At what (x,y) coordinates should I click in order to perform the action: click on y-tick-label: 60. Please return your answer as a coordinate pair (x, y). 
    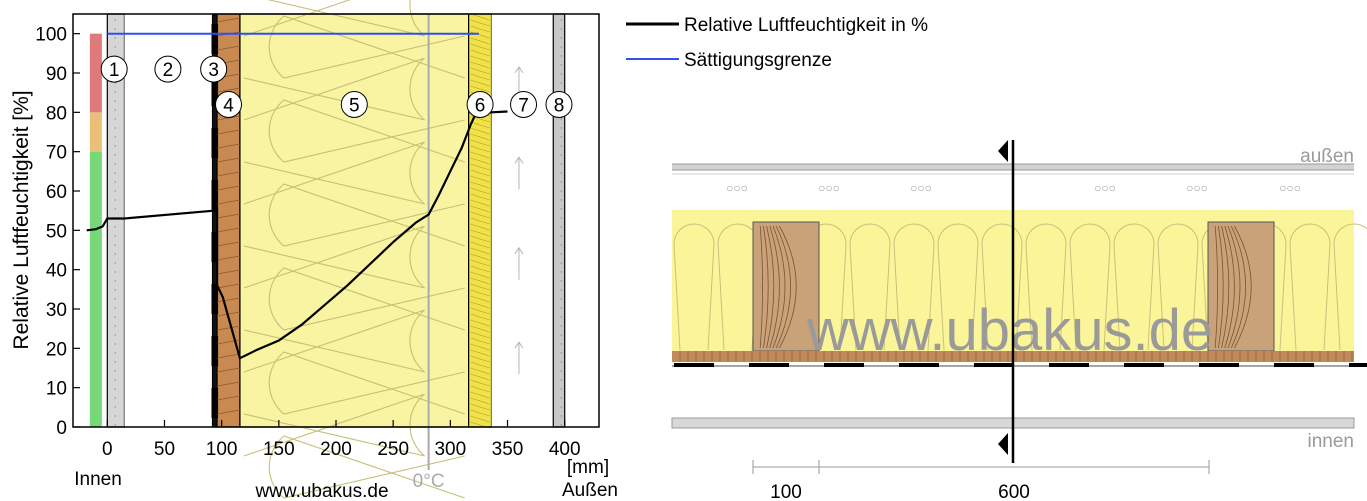
    Looking at the image, I should click on (56, 192).